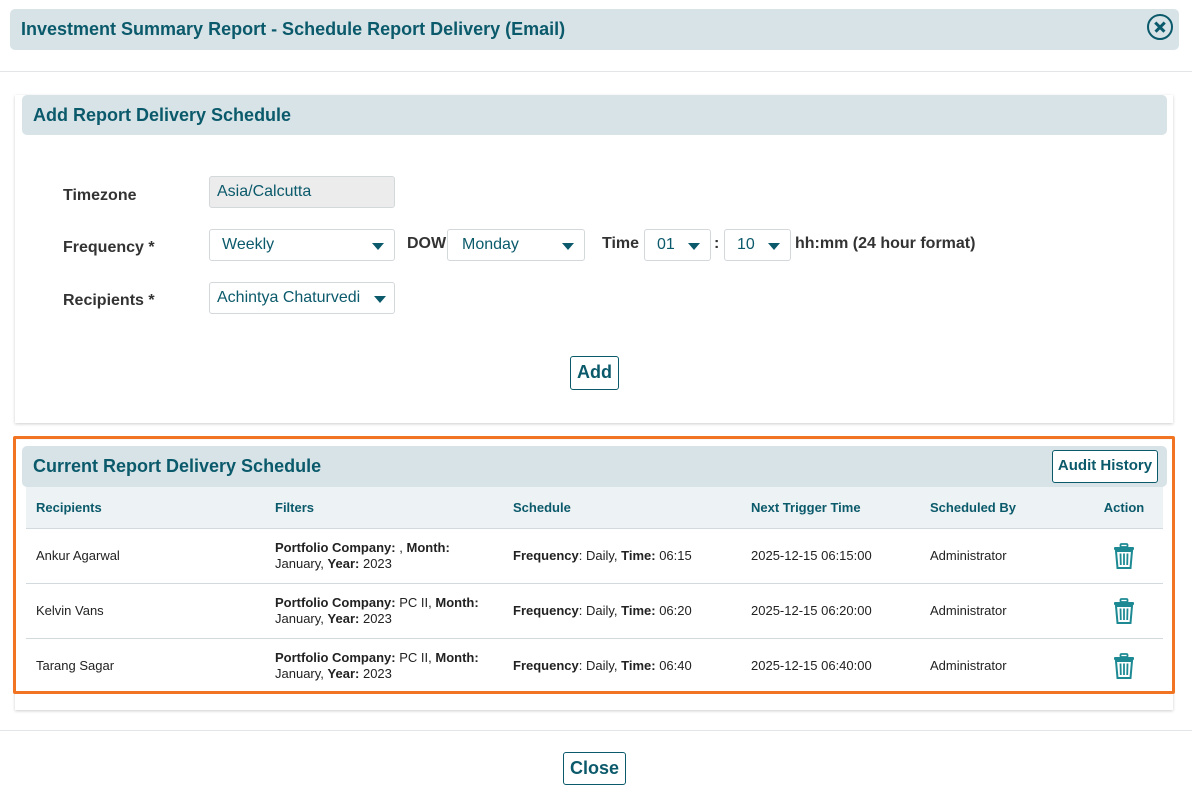 This screenshot has height=792, width=1192. What do you see at coordinates (289, 297) in the screenshot?
I see `recipients-value: Achintya Chaturvedi` at bounding box center [289, 297].